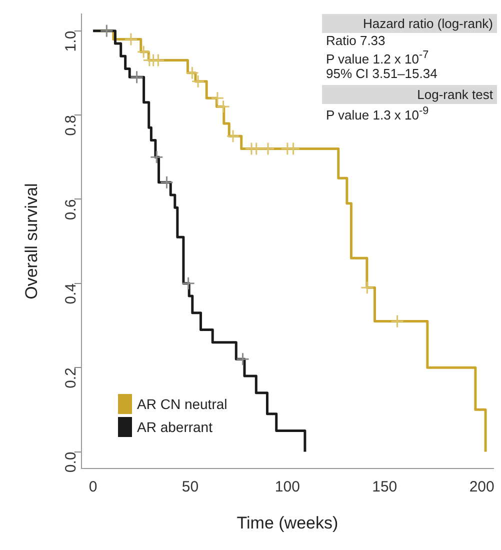 The height and width of the screenshot is (550, 501). I want to click on legend-label: AR CN neutral, so click(182, 404).